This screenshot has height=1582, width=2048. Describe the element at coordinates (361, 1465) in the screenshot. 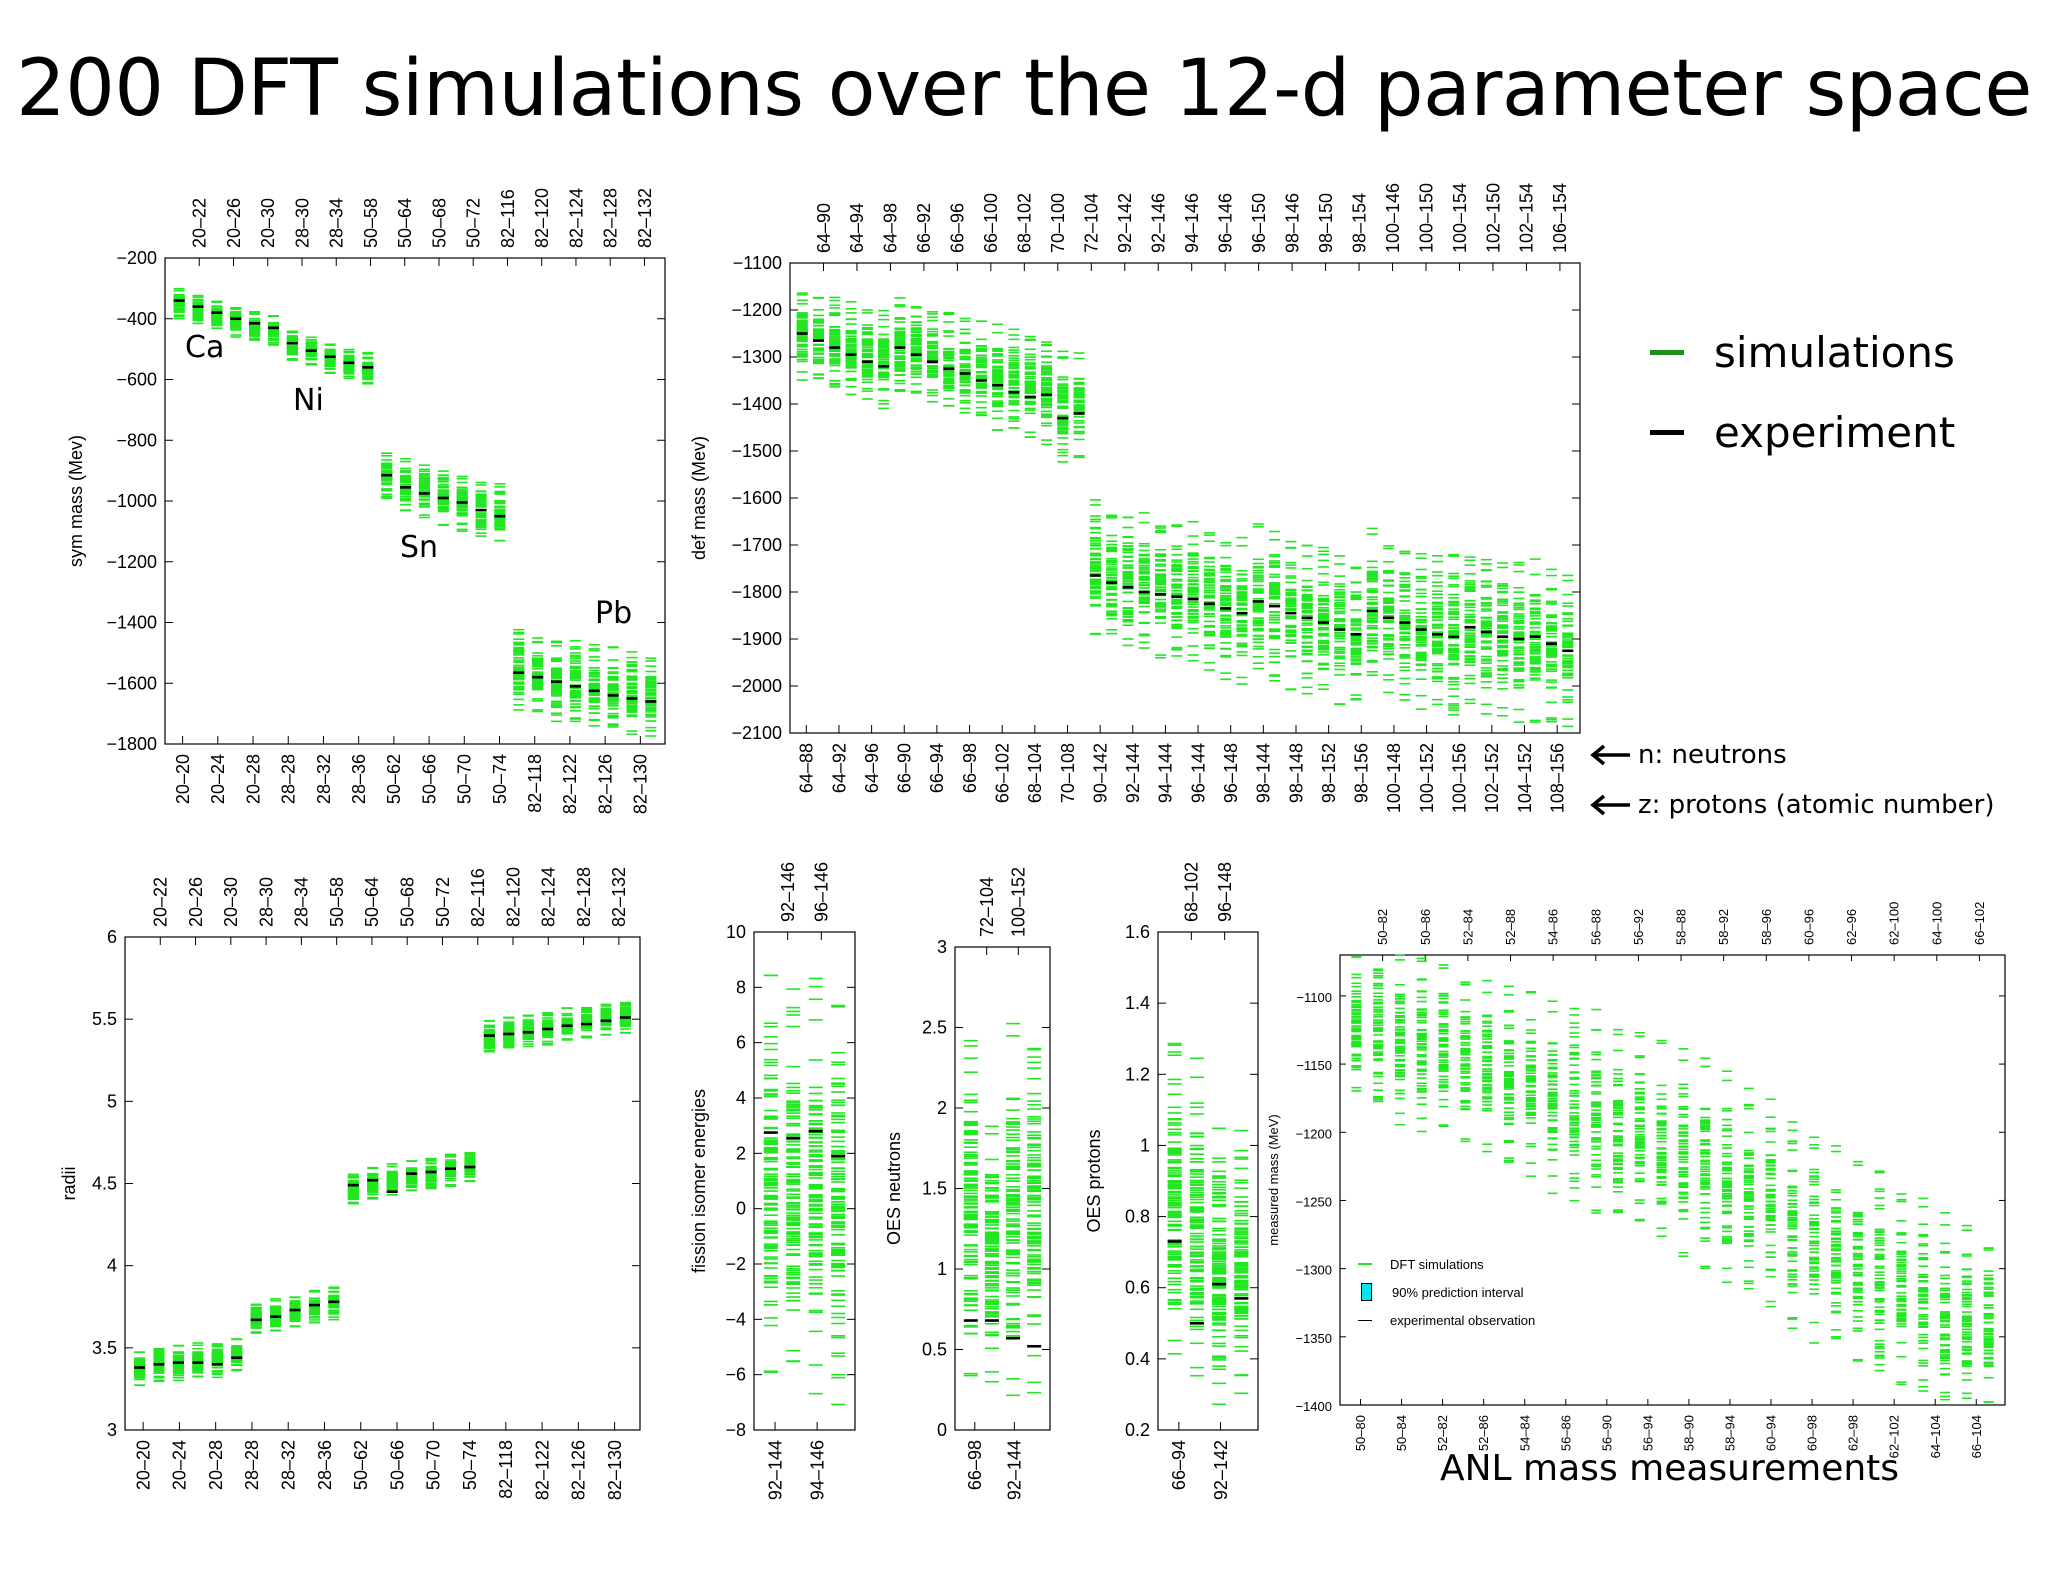

I see `radii-xtick-label: 50–62` at that location.